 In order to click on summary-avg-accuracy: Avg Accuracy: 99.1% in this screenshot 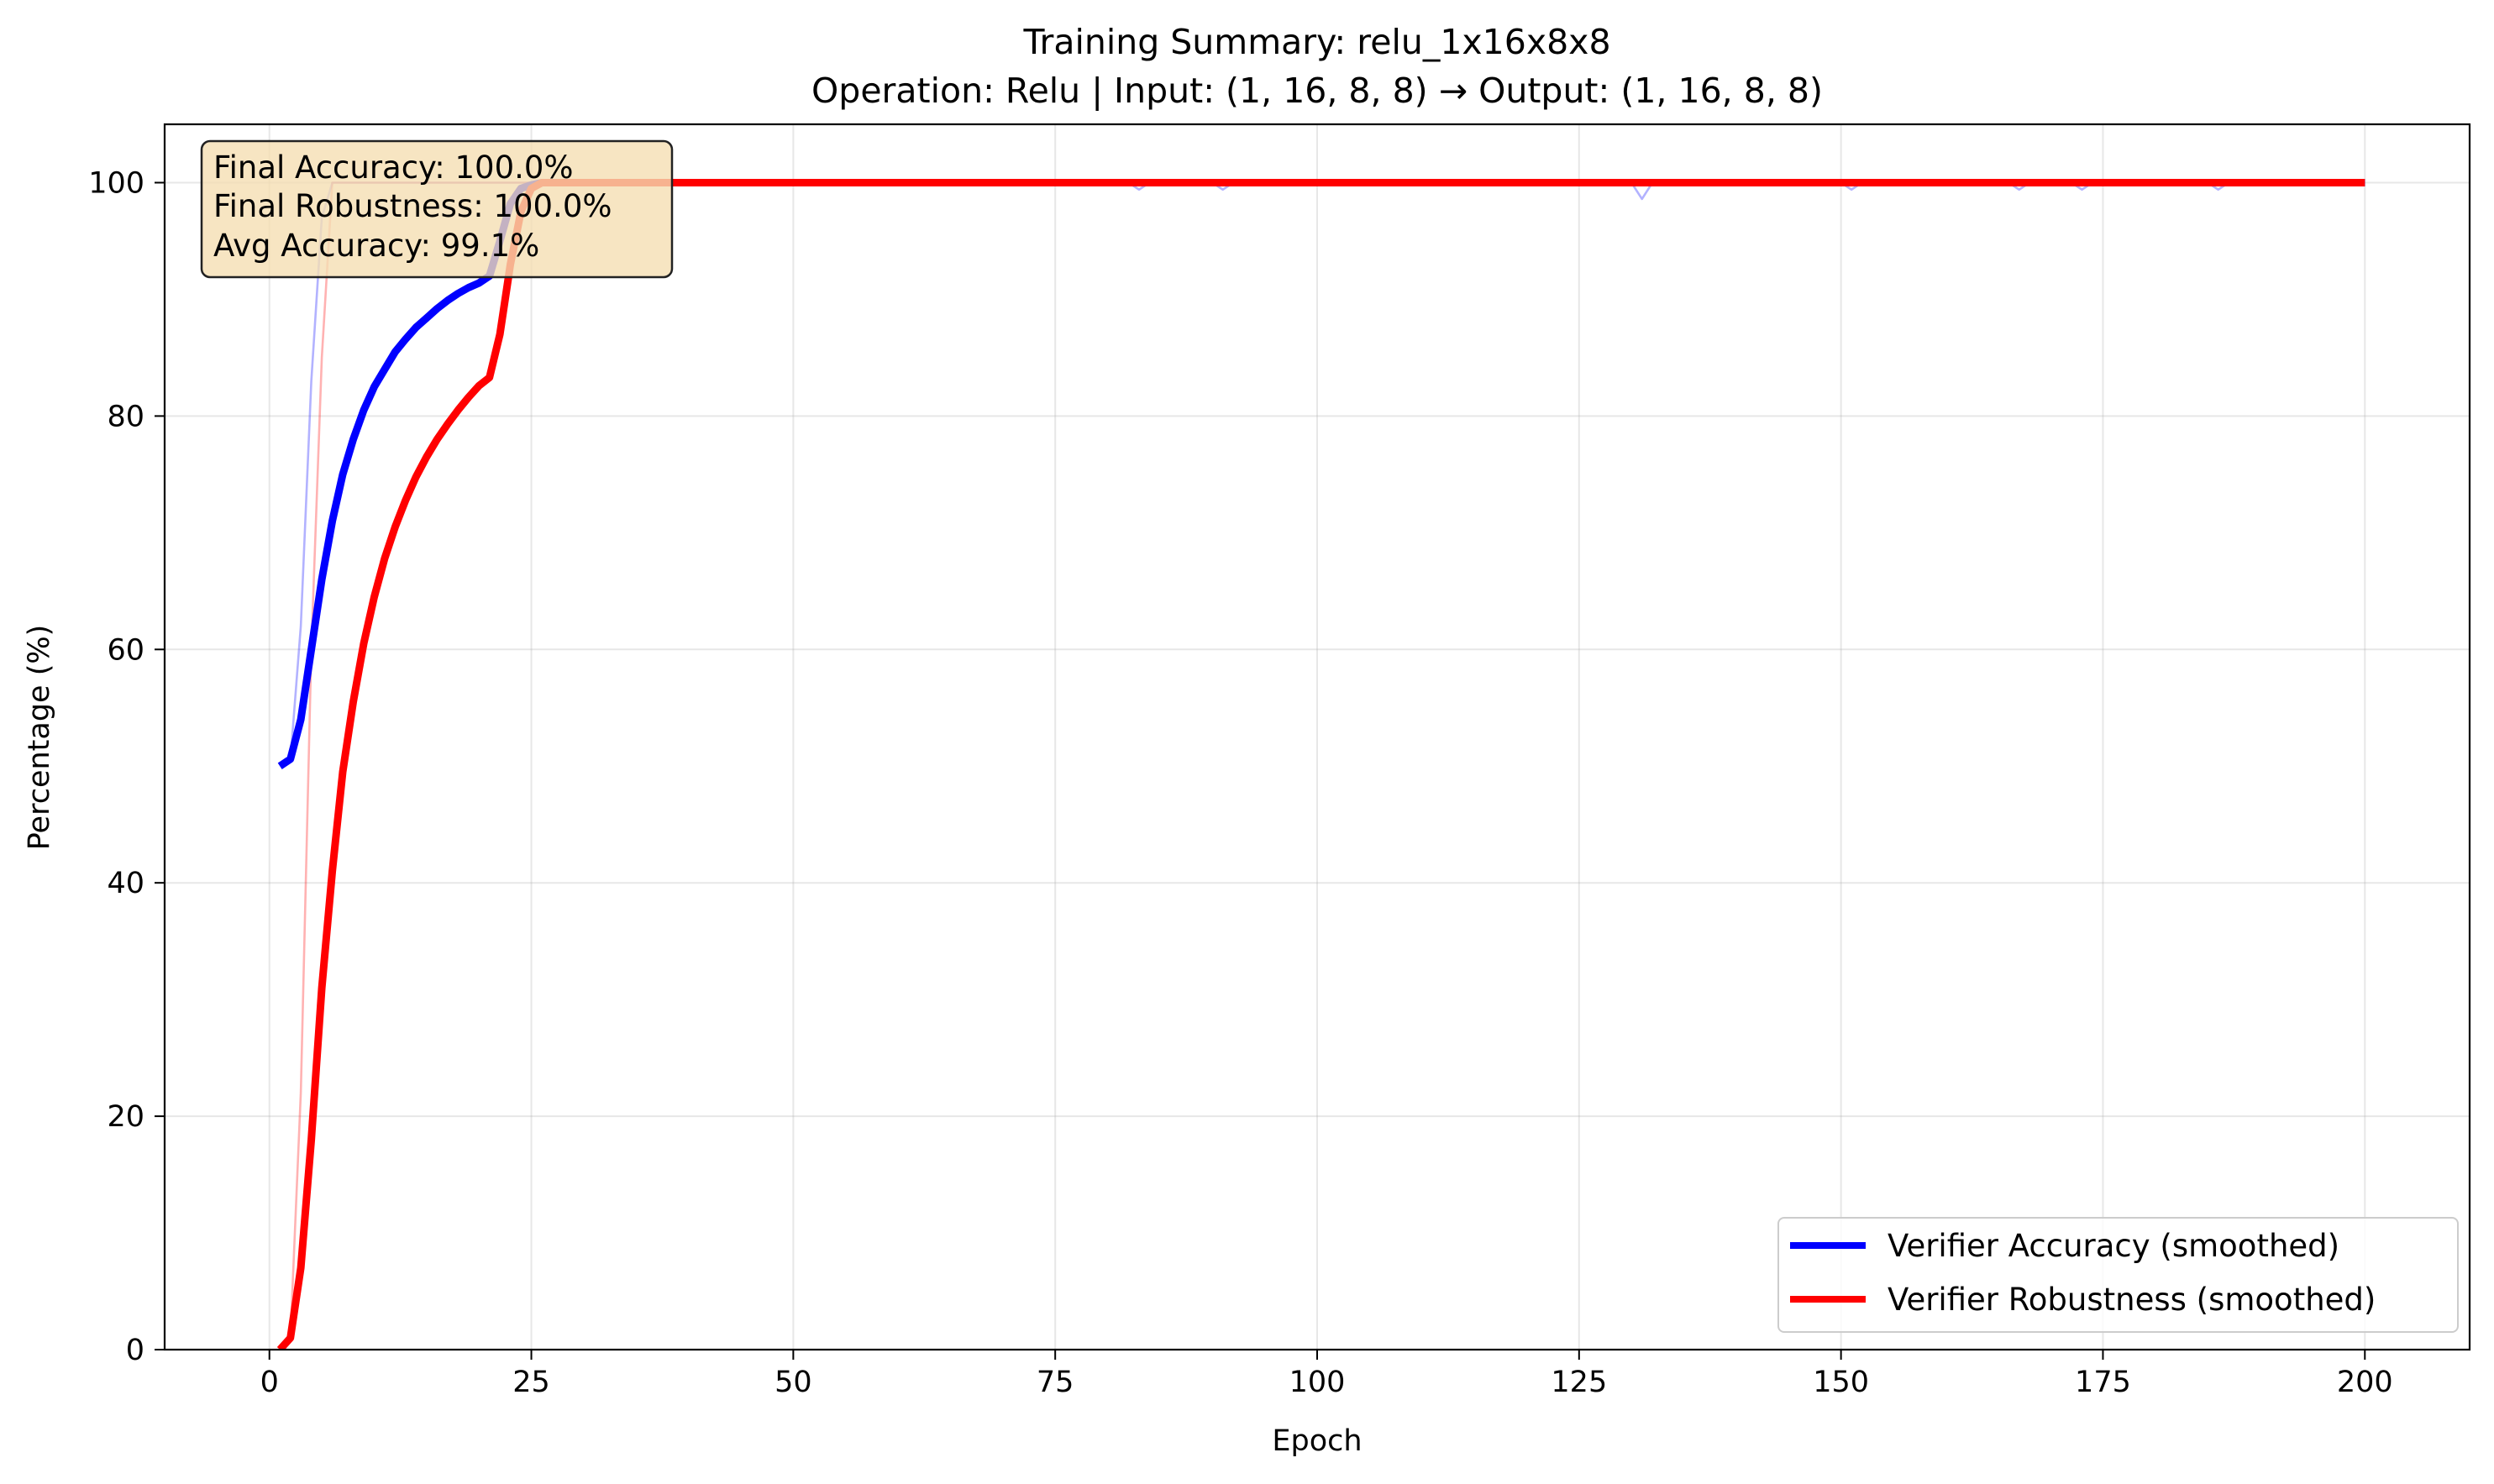, I will do `click(376, 246)`.